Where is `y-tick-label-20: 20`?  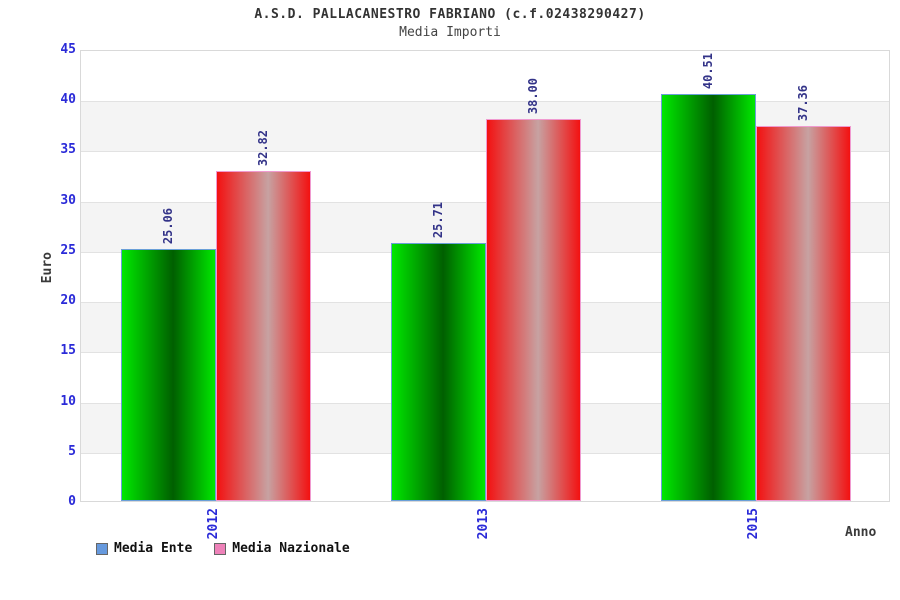 y-tick-label-20: 20 is located at coordinates (68, 301).